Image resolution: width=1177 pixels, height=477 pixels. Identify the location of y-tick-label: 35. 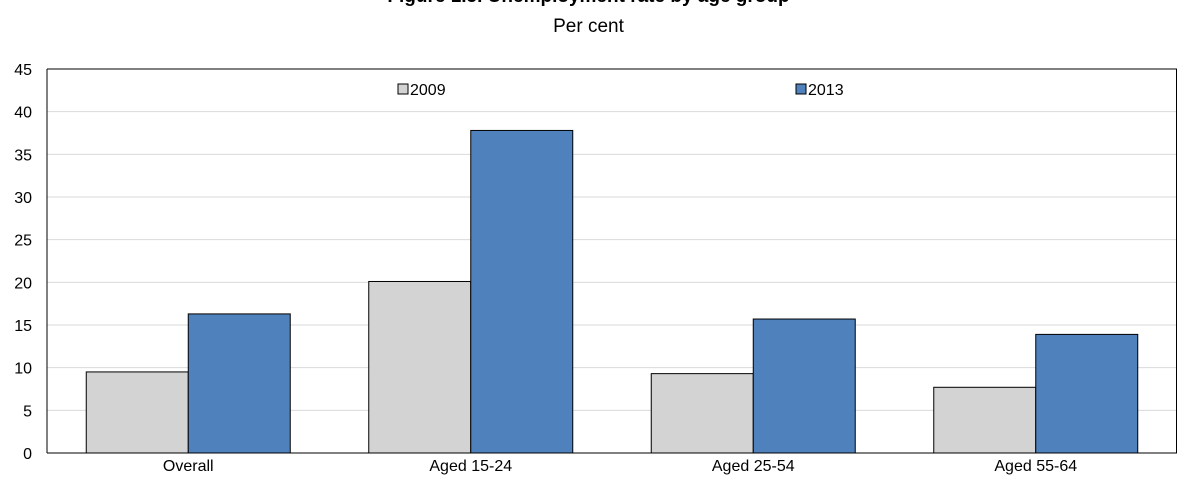
(23, 155).